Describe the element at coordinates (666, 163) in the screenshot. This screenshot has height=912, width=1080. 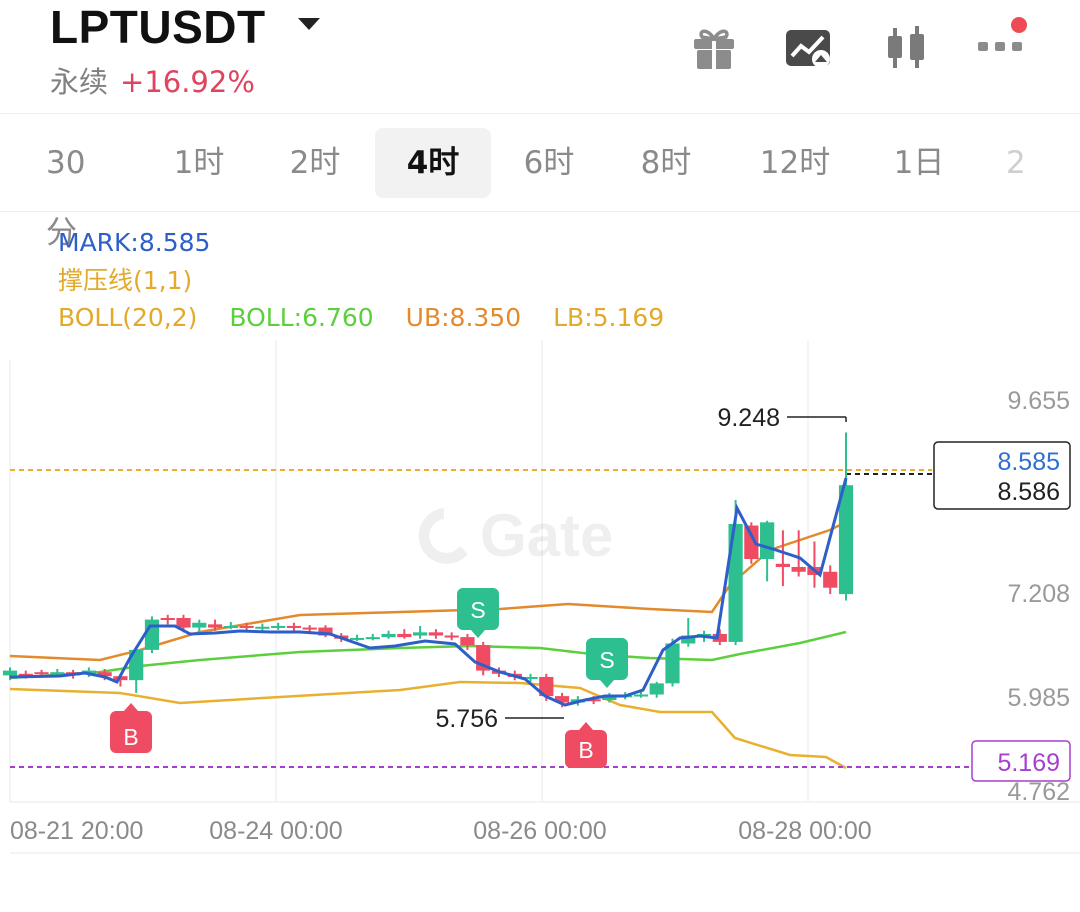
I see `tab-8h: 8时` at that location.